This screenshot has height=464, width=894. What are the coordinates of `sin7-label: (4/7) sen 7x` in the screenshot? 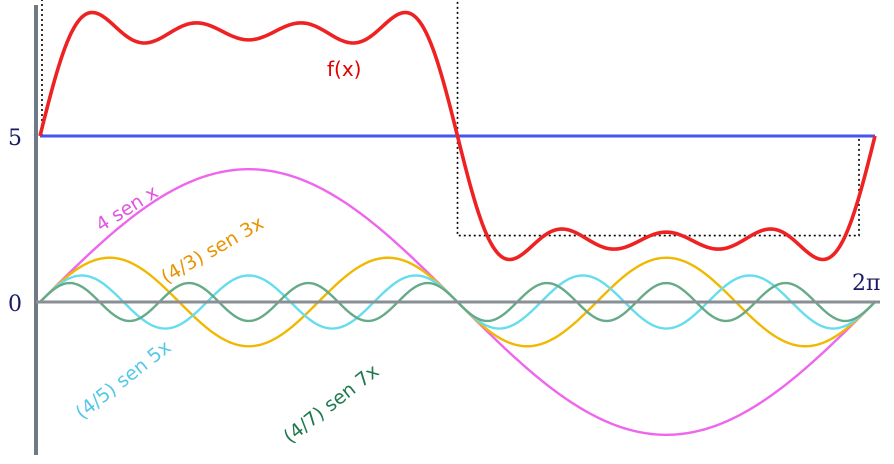 It's located at (332, 404).